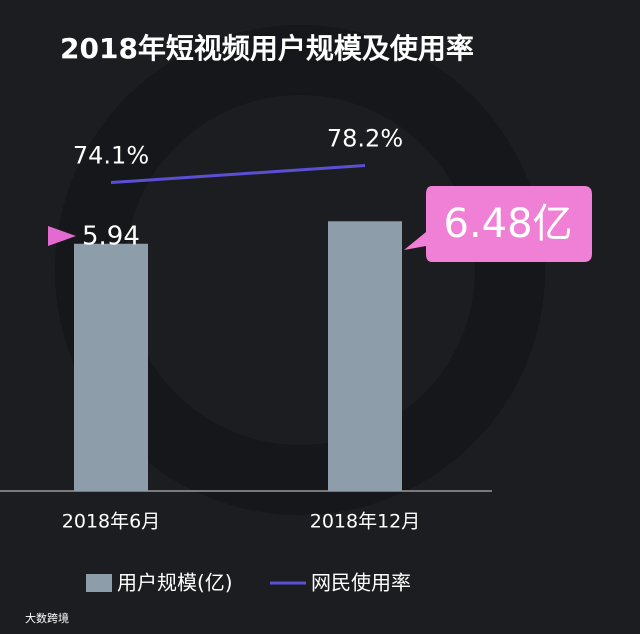 This screenshot has width=640, height=634. I want to click on watermark: 大数跨境, so click(47, 618).